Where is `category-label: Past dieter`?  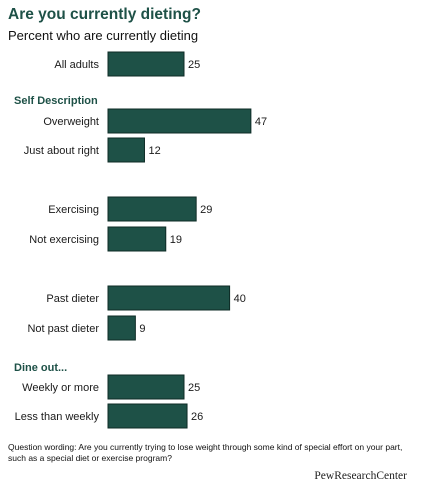
category-label: Past dieter is located at coordinates (72, 299).